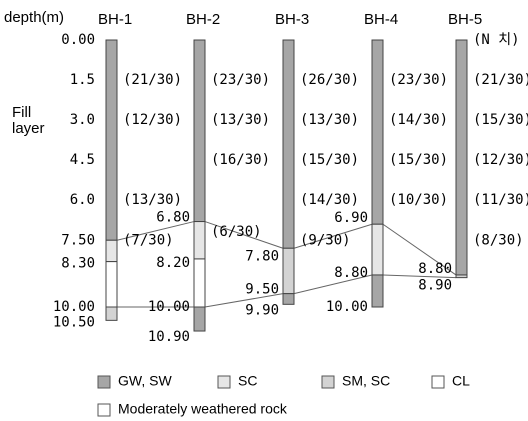 The image size is (528, 421). I want to click on borehole-id-label: BH-2, so click(203, 19).